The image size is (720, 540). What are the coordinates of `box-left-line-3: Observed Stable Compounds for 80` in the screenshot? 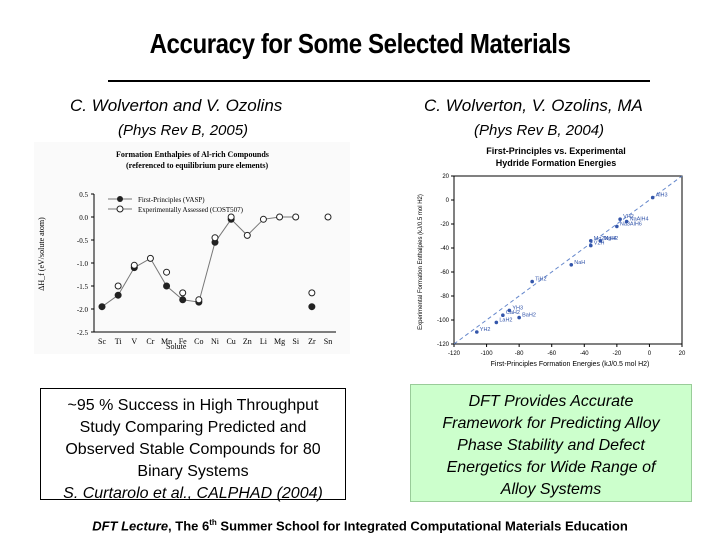 It's located at (193, 449).